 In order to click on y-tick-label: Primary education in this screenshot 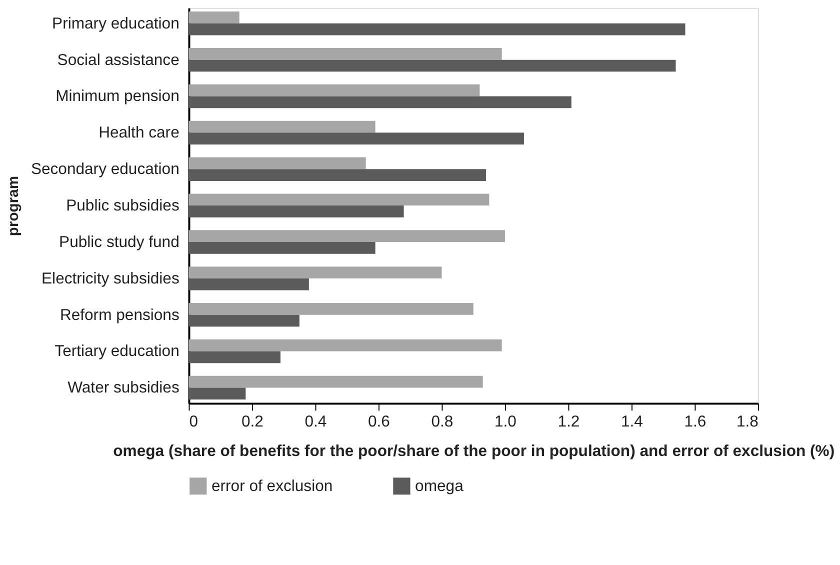, I will do `click(116, 23)`.